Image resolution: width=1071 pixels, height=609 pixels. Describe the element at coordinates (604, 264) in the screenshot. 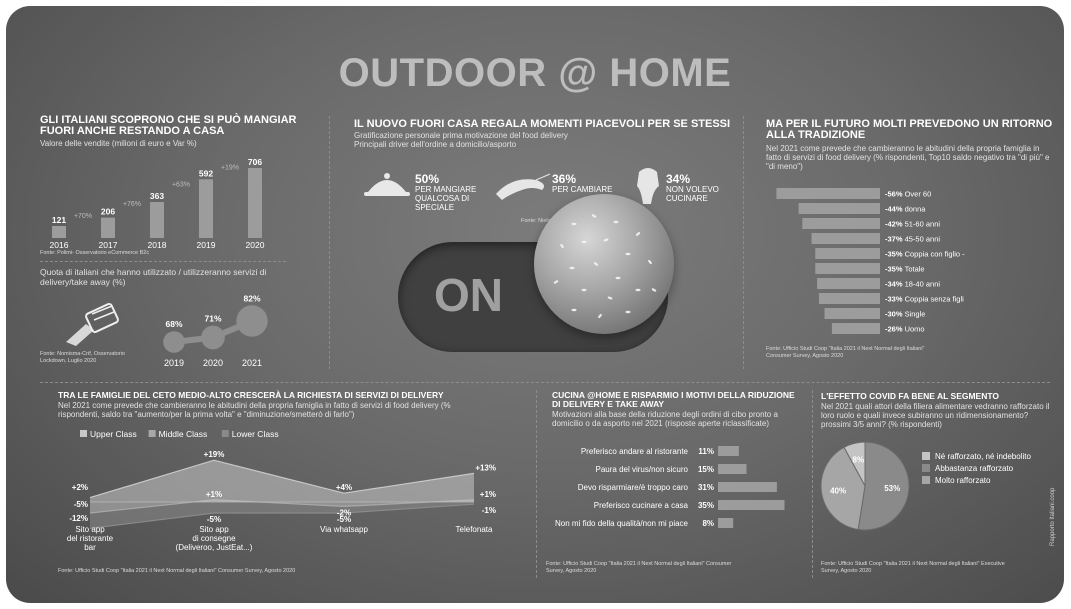

I see `burger-bun-image` at that location.